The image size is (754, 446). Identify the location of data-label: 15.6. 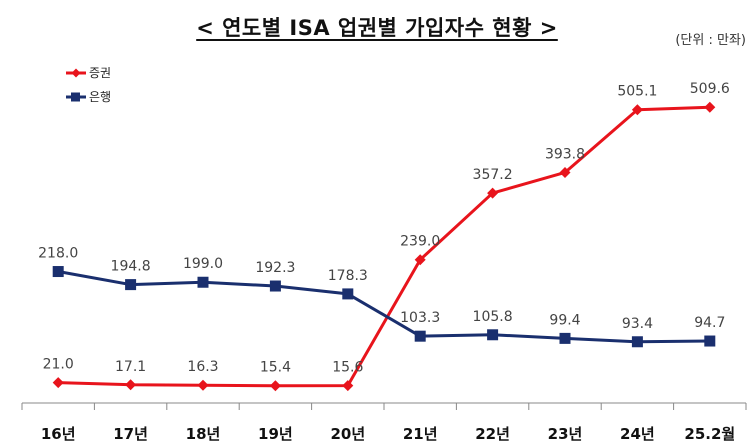
(347, 368).